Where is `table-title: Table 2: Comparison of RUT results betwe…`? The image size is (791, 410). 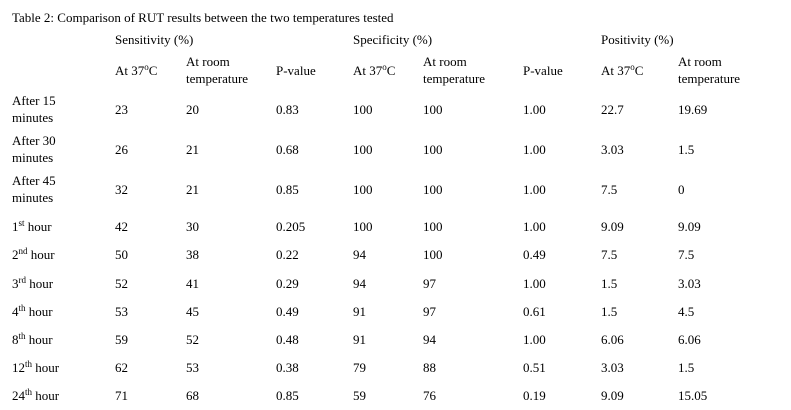
table-title: Table 2: Comparison of RUT results betwe… is located at coordinates (203, 17).